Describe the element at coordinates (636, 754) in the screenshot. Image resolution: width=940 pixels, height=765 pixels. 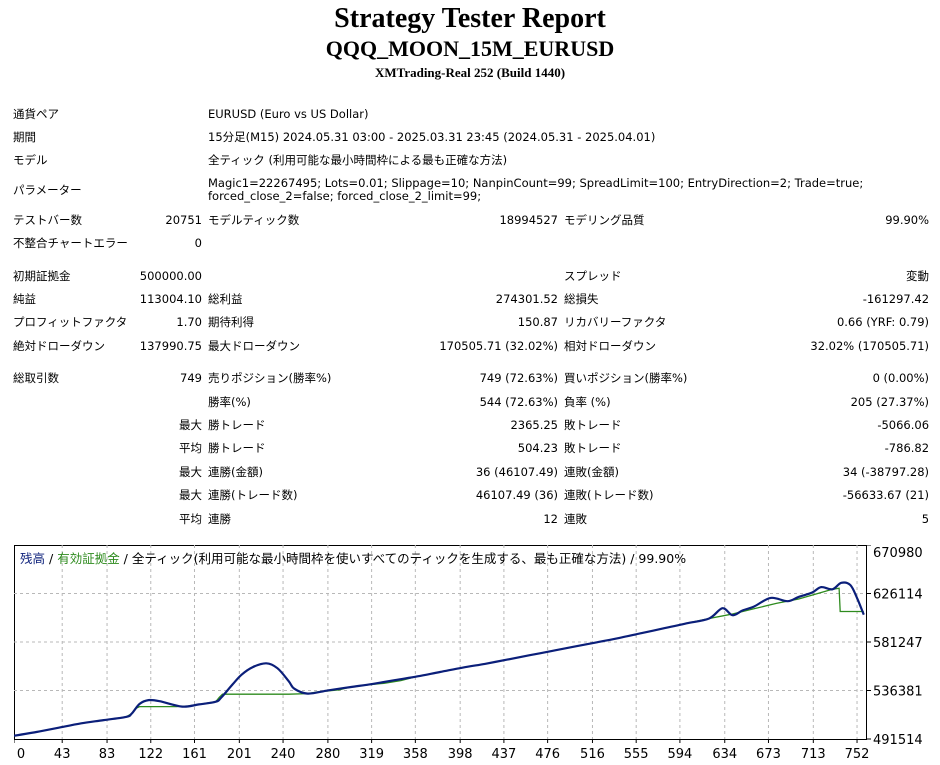
I see `x-tick-label: 555` at that location.